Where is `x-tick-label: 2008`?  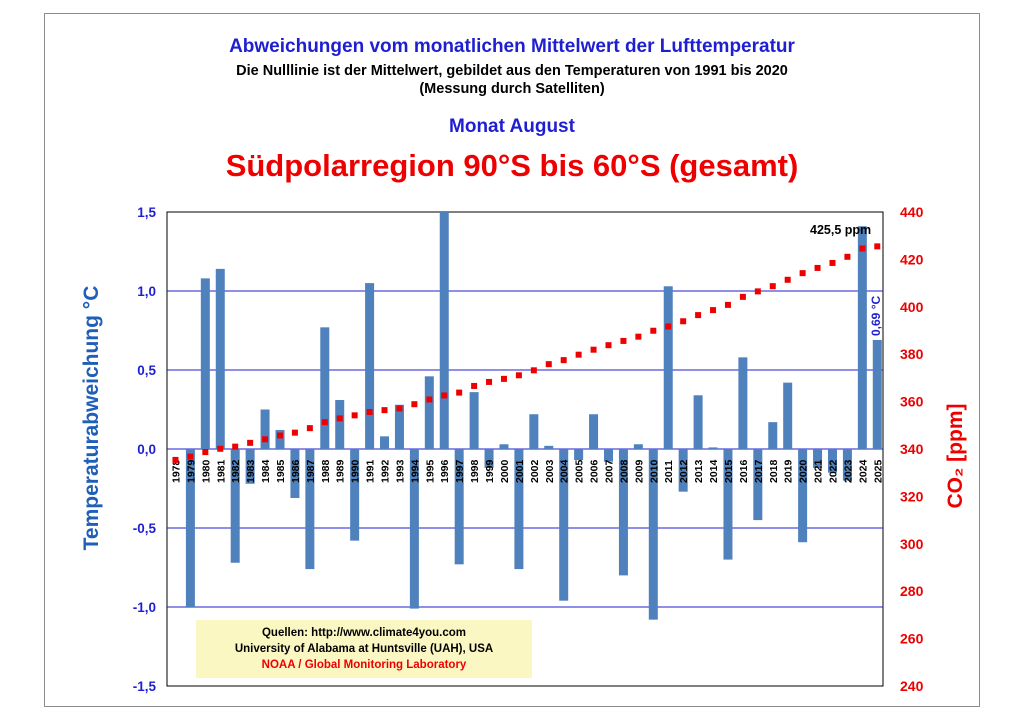 x-tick-label: 2008 is located at coordinates (624, 471).